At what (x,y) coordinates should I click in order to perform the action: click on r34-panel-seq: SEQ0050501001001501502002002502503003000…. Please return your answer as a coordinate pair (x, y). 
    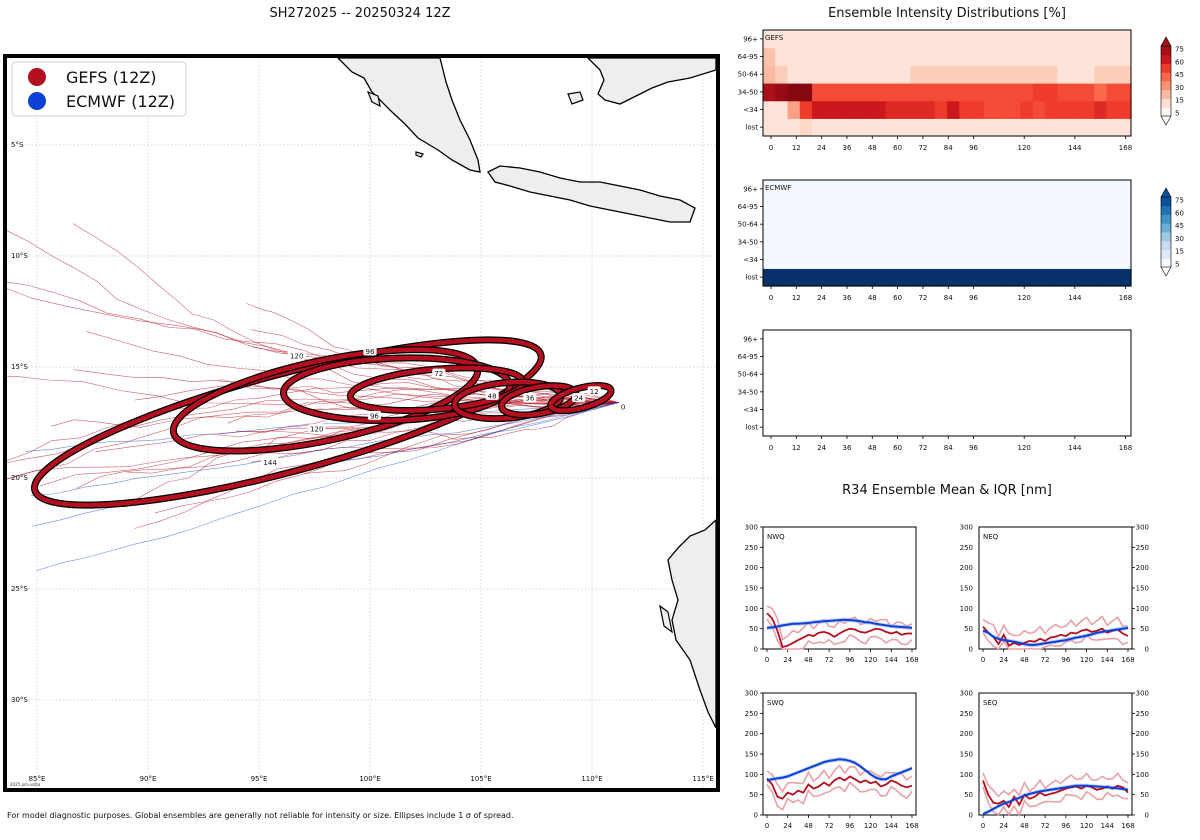
    Looking at the image, I should click on (1054, 760).